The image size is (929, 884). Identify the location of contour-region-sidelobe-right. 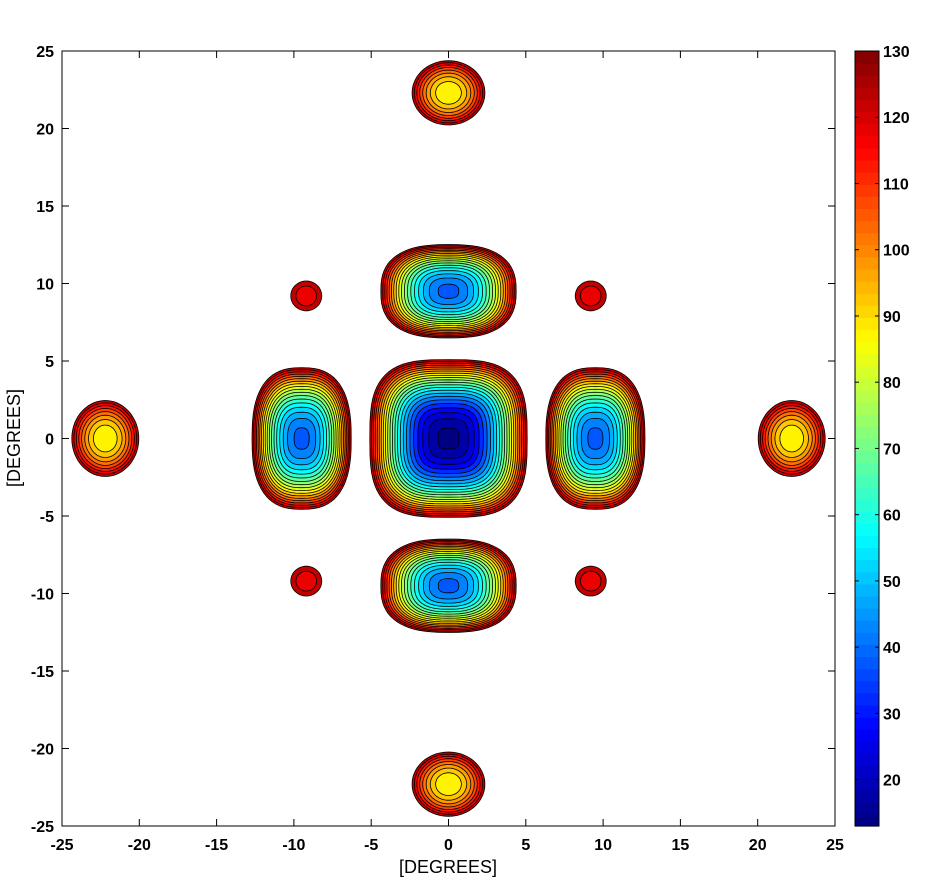
(595, 438).